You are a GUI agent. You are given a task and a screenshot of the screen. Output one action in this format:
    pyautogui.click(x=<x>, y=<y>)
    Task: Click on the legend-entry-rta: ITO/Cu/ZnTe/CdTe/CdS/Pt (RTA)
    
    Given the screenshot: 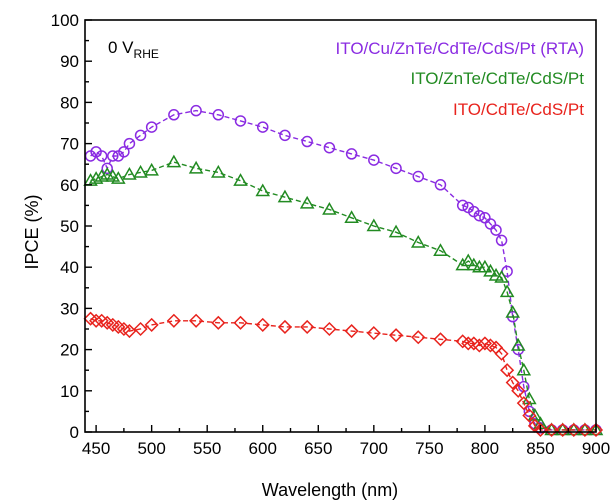 What is the action you would take?
    pyautogui.click(x=460, y=48)
    